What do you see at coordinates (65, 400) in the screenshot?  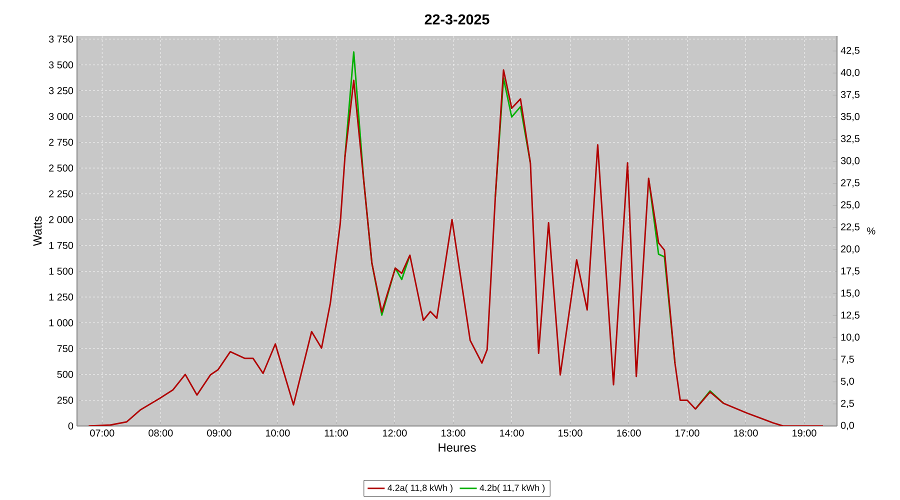 I see `y-tick-label: 250` at bounding box center [65, 400].